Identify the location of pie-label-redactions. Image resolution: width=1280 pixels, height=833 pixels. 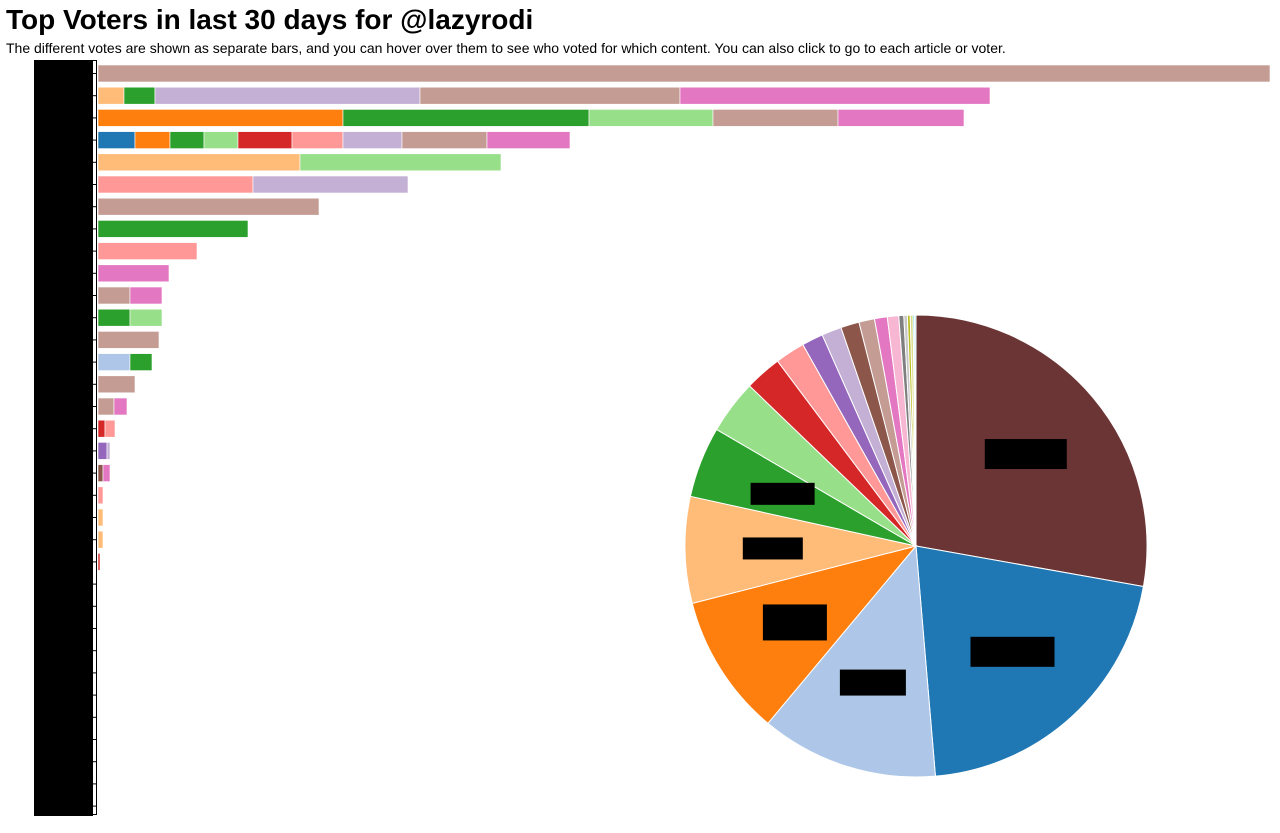
(904, 567).